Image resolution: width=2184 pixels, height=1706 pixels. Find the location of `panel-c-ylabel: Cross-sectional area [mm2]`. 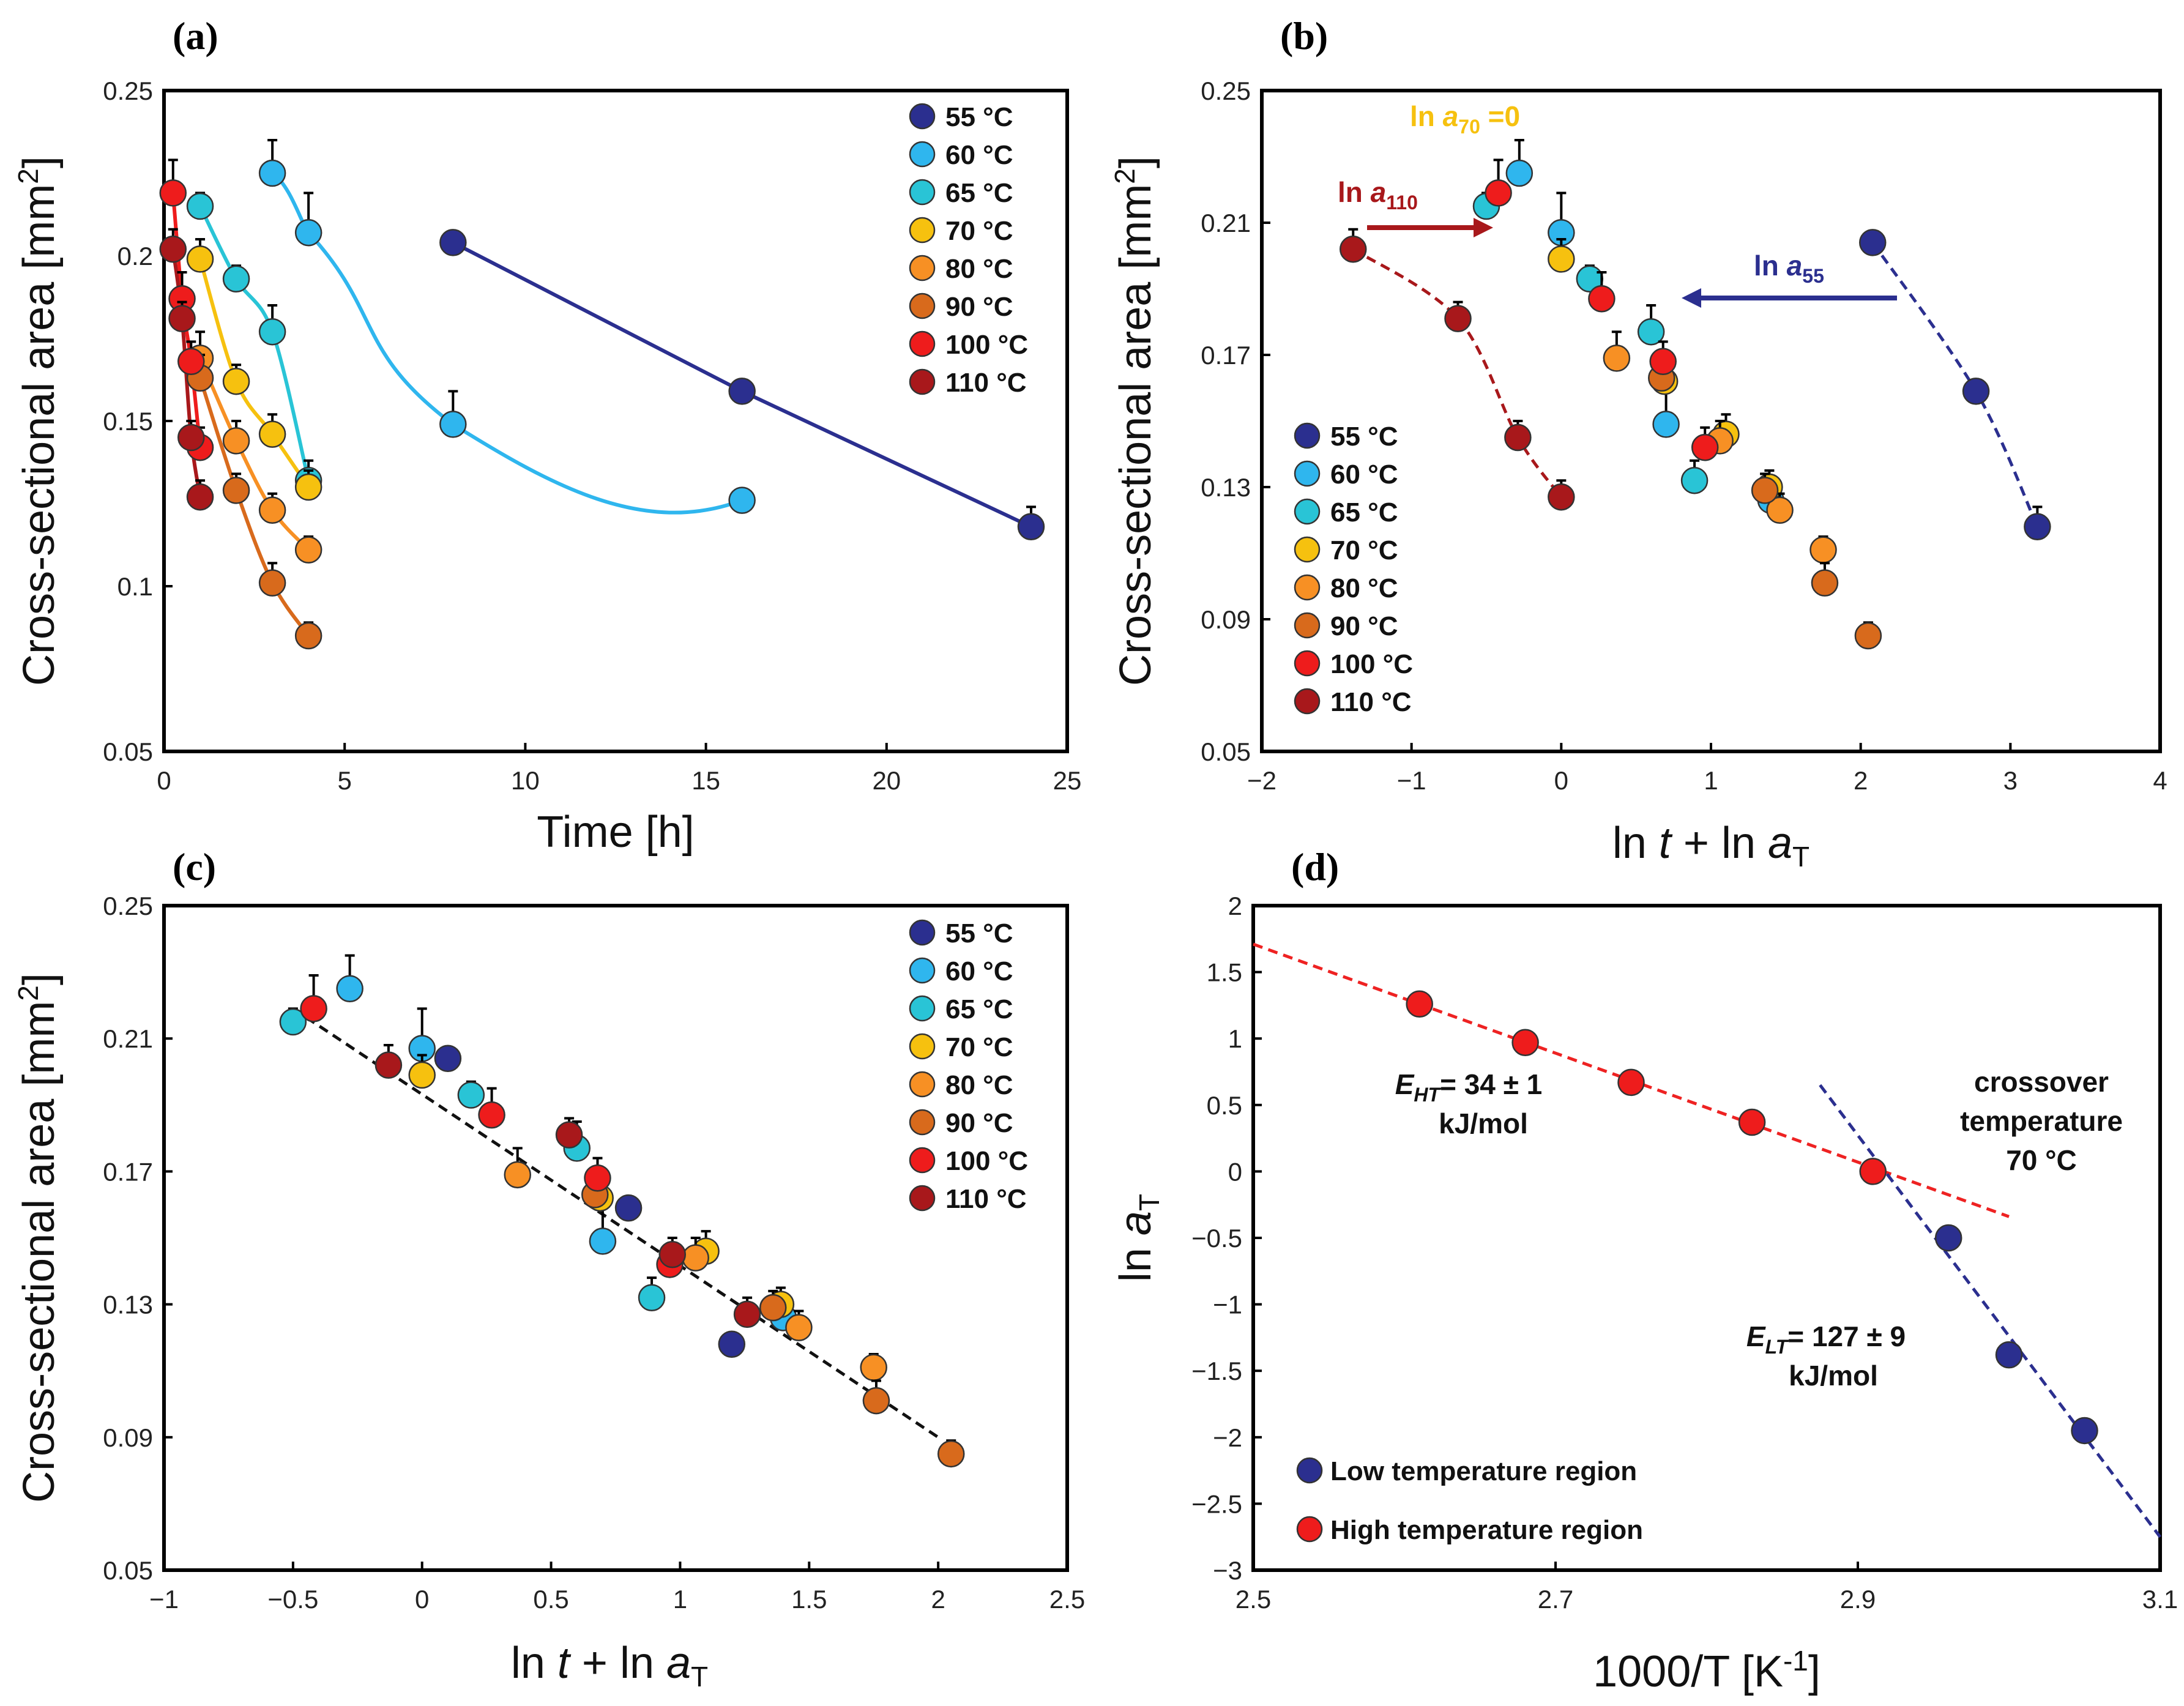

panel-c-ylabel: Cross-sectional area [mm2] is located at coordinates (38, 1238).